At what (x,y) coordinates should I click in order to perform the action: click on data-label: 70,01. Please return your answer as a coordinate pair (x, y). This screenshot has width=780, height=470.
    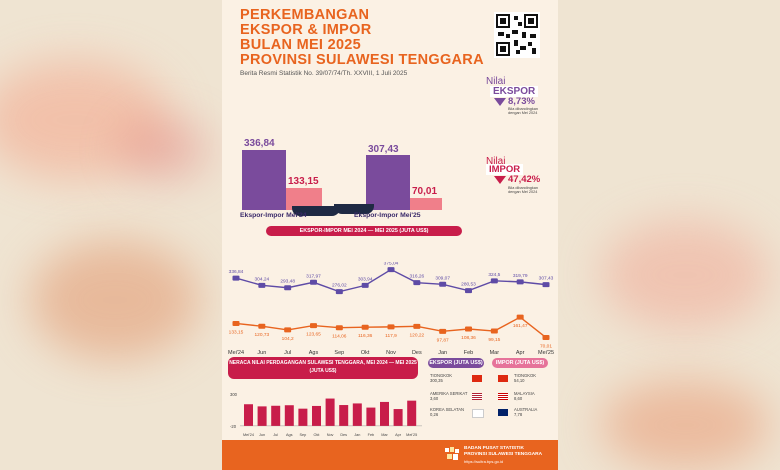
    Looking at the image, I should click on (546, 347).